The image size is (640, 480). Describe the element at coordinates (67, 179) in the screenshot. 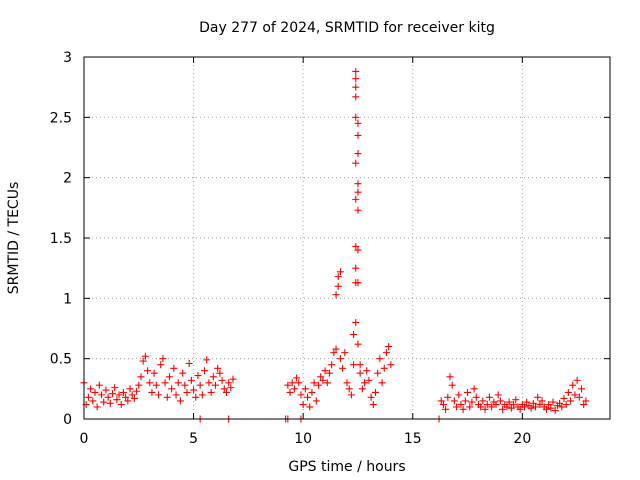

I see `y-tick-label: 2` at that location.